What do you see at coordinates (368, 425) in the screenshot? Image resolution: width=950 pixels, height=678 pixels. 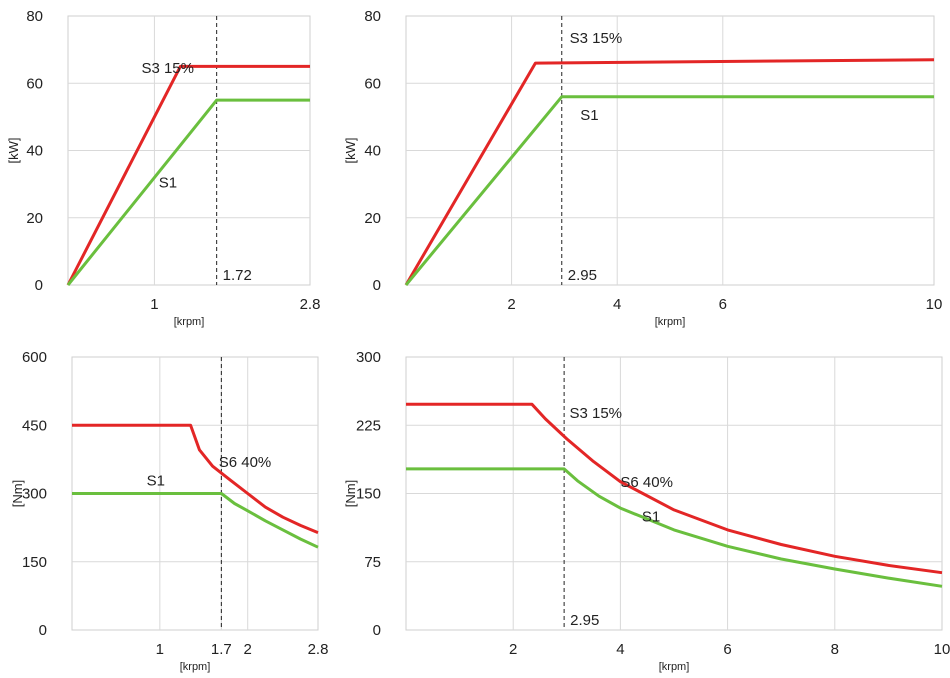 I see `y-tick-label: 225` at bounding box center [368, 425].